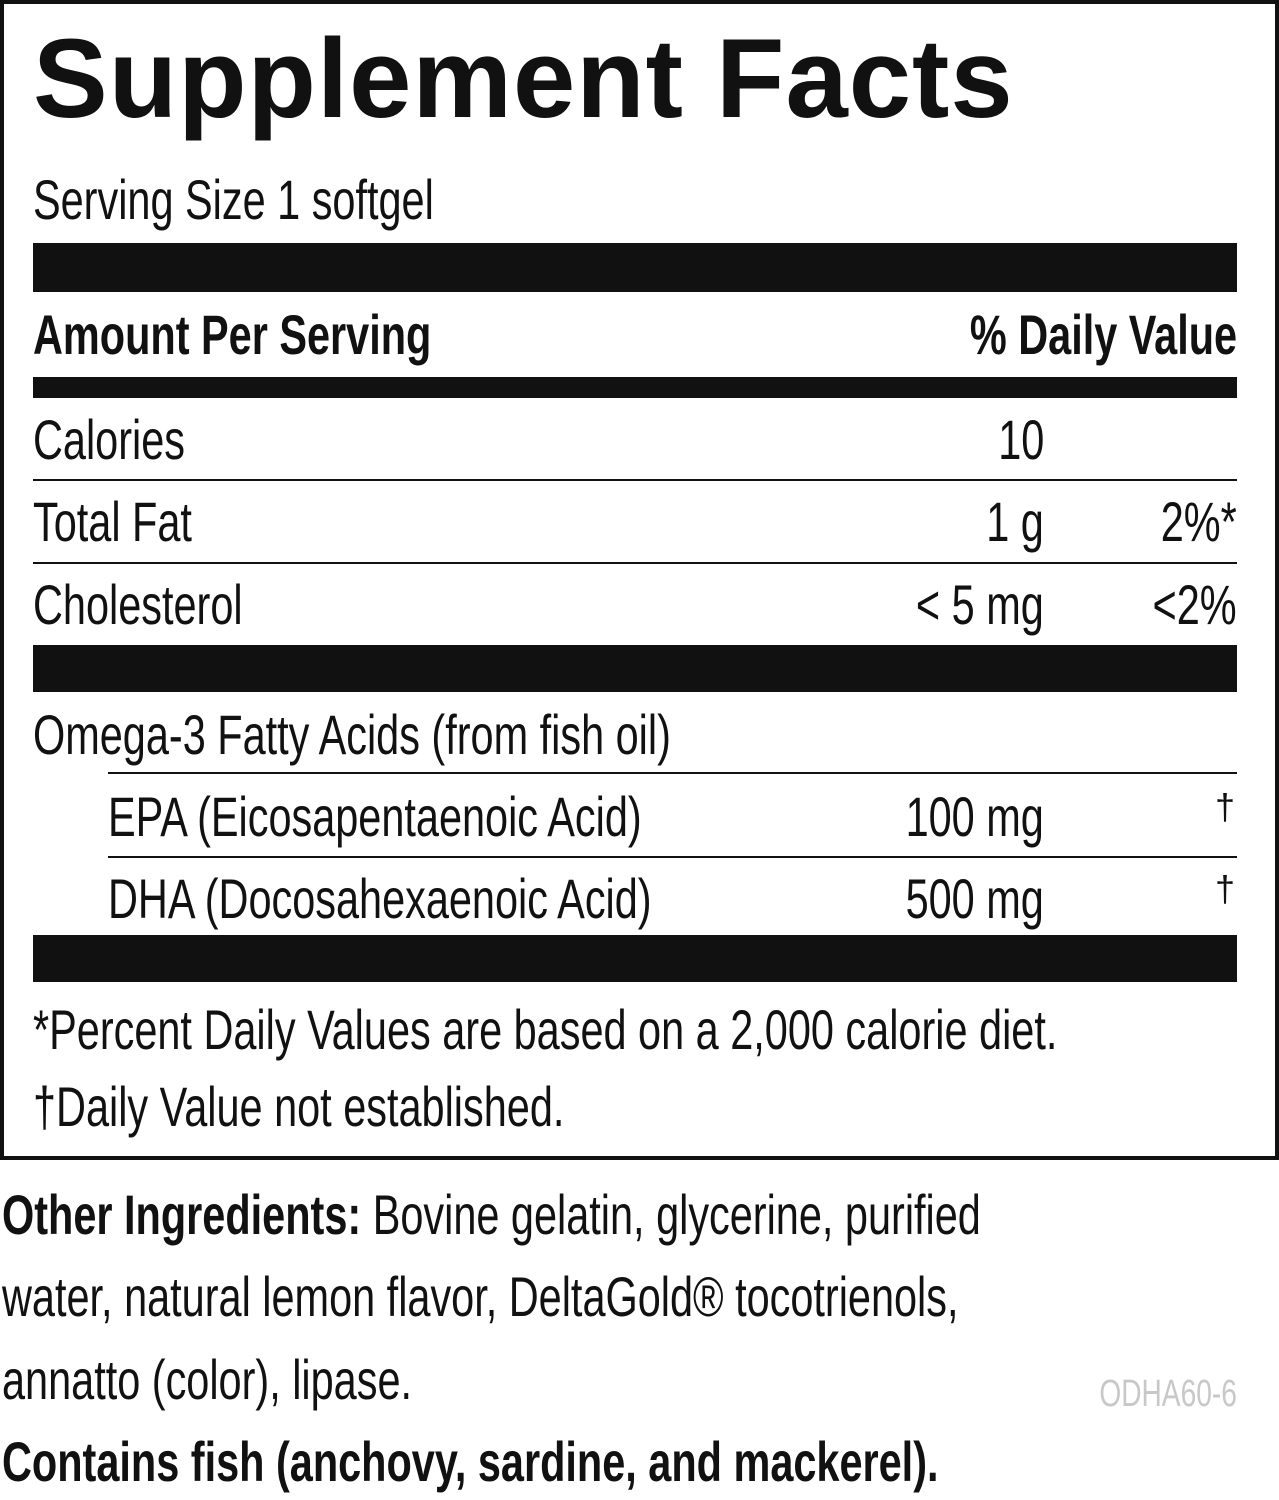 The height and width of the screenshot is (1500, 1279). Describe the element at coordinates (138, 604) in the screenshot. I see `row-name: Cholesterol` at that location.